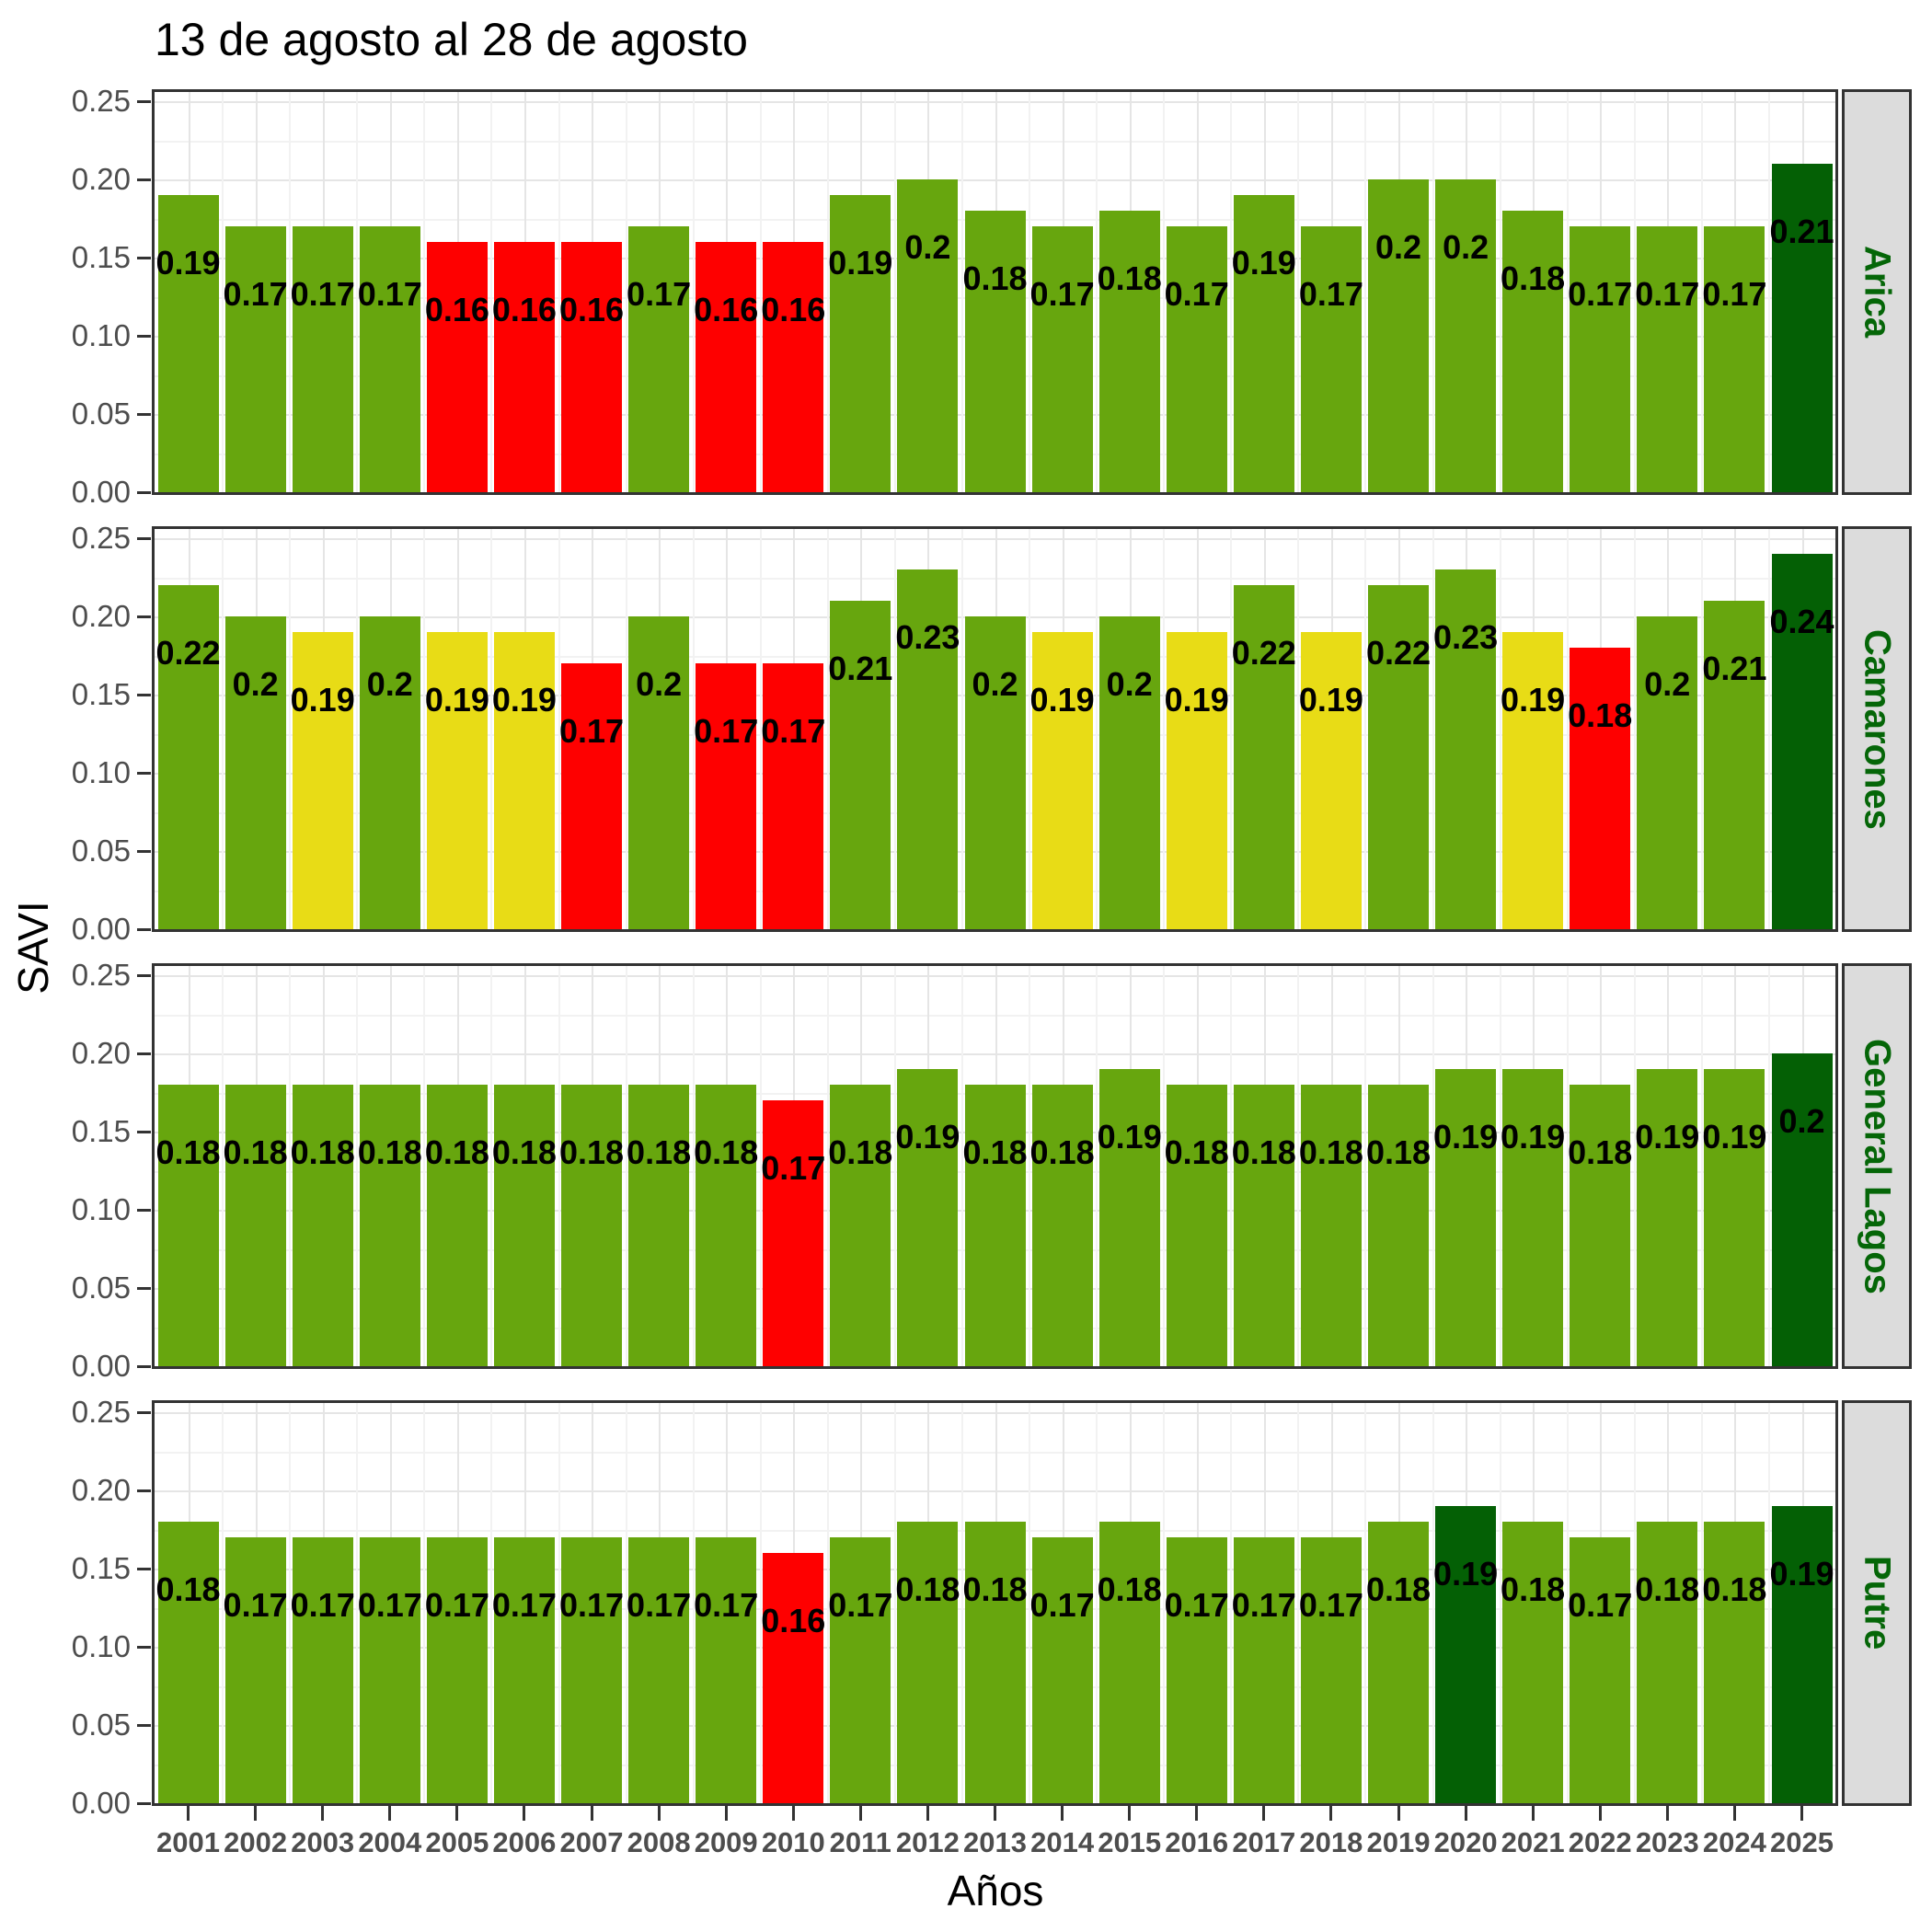  I want to click on bar-arica-2013, so click(995, 351).